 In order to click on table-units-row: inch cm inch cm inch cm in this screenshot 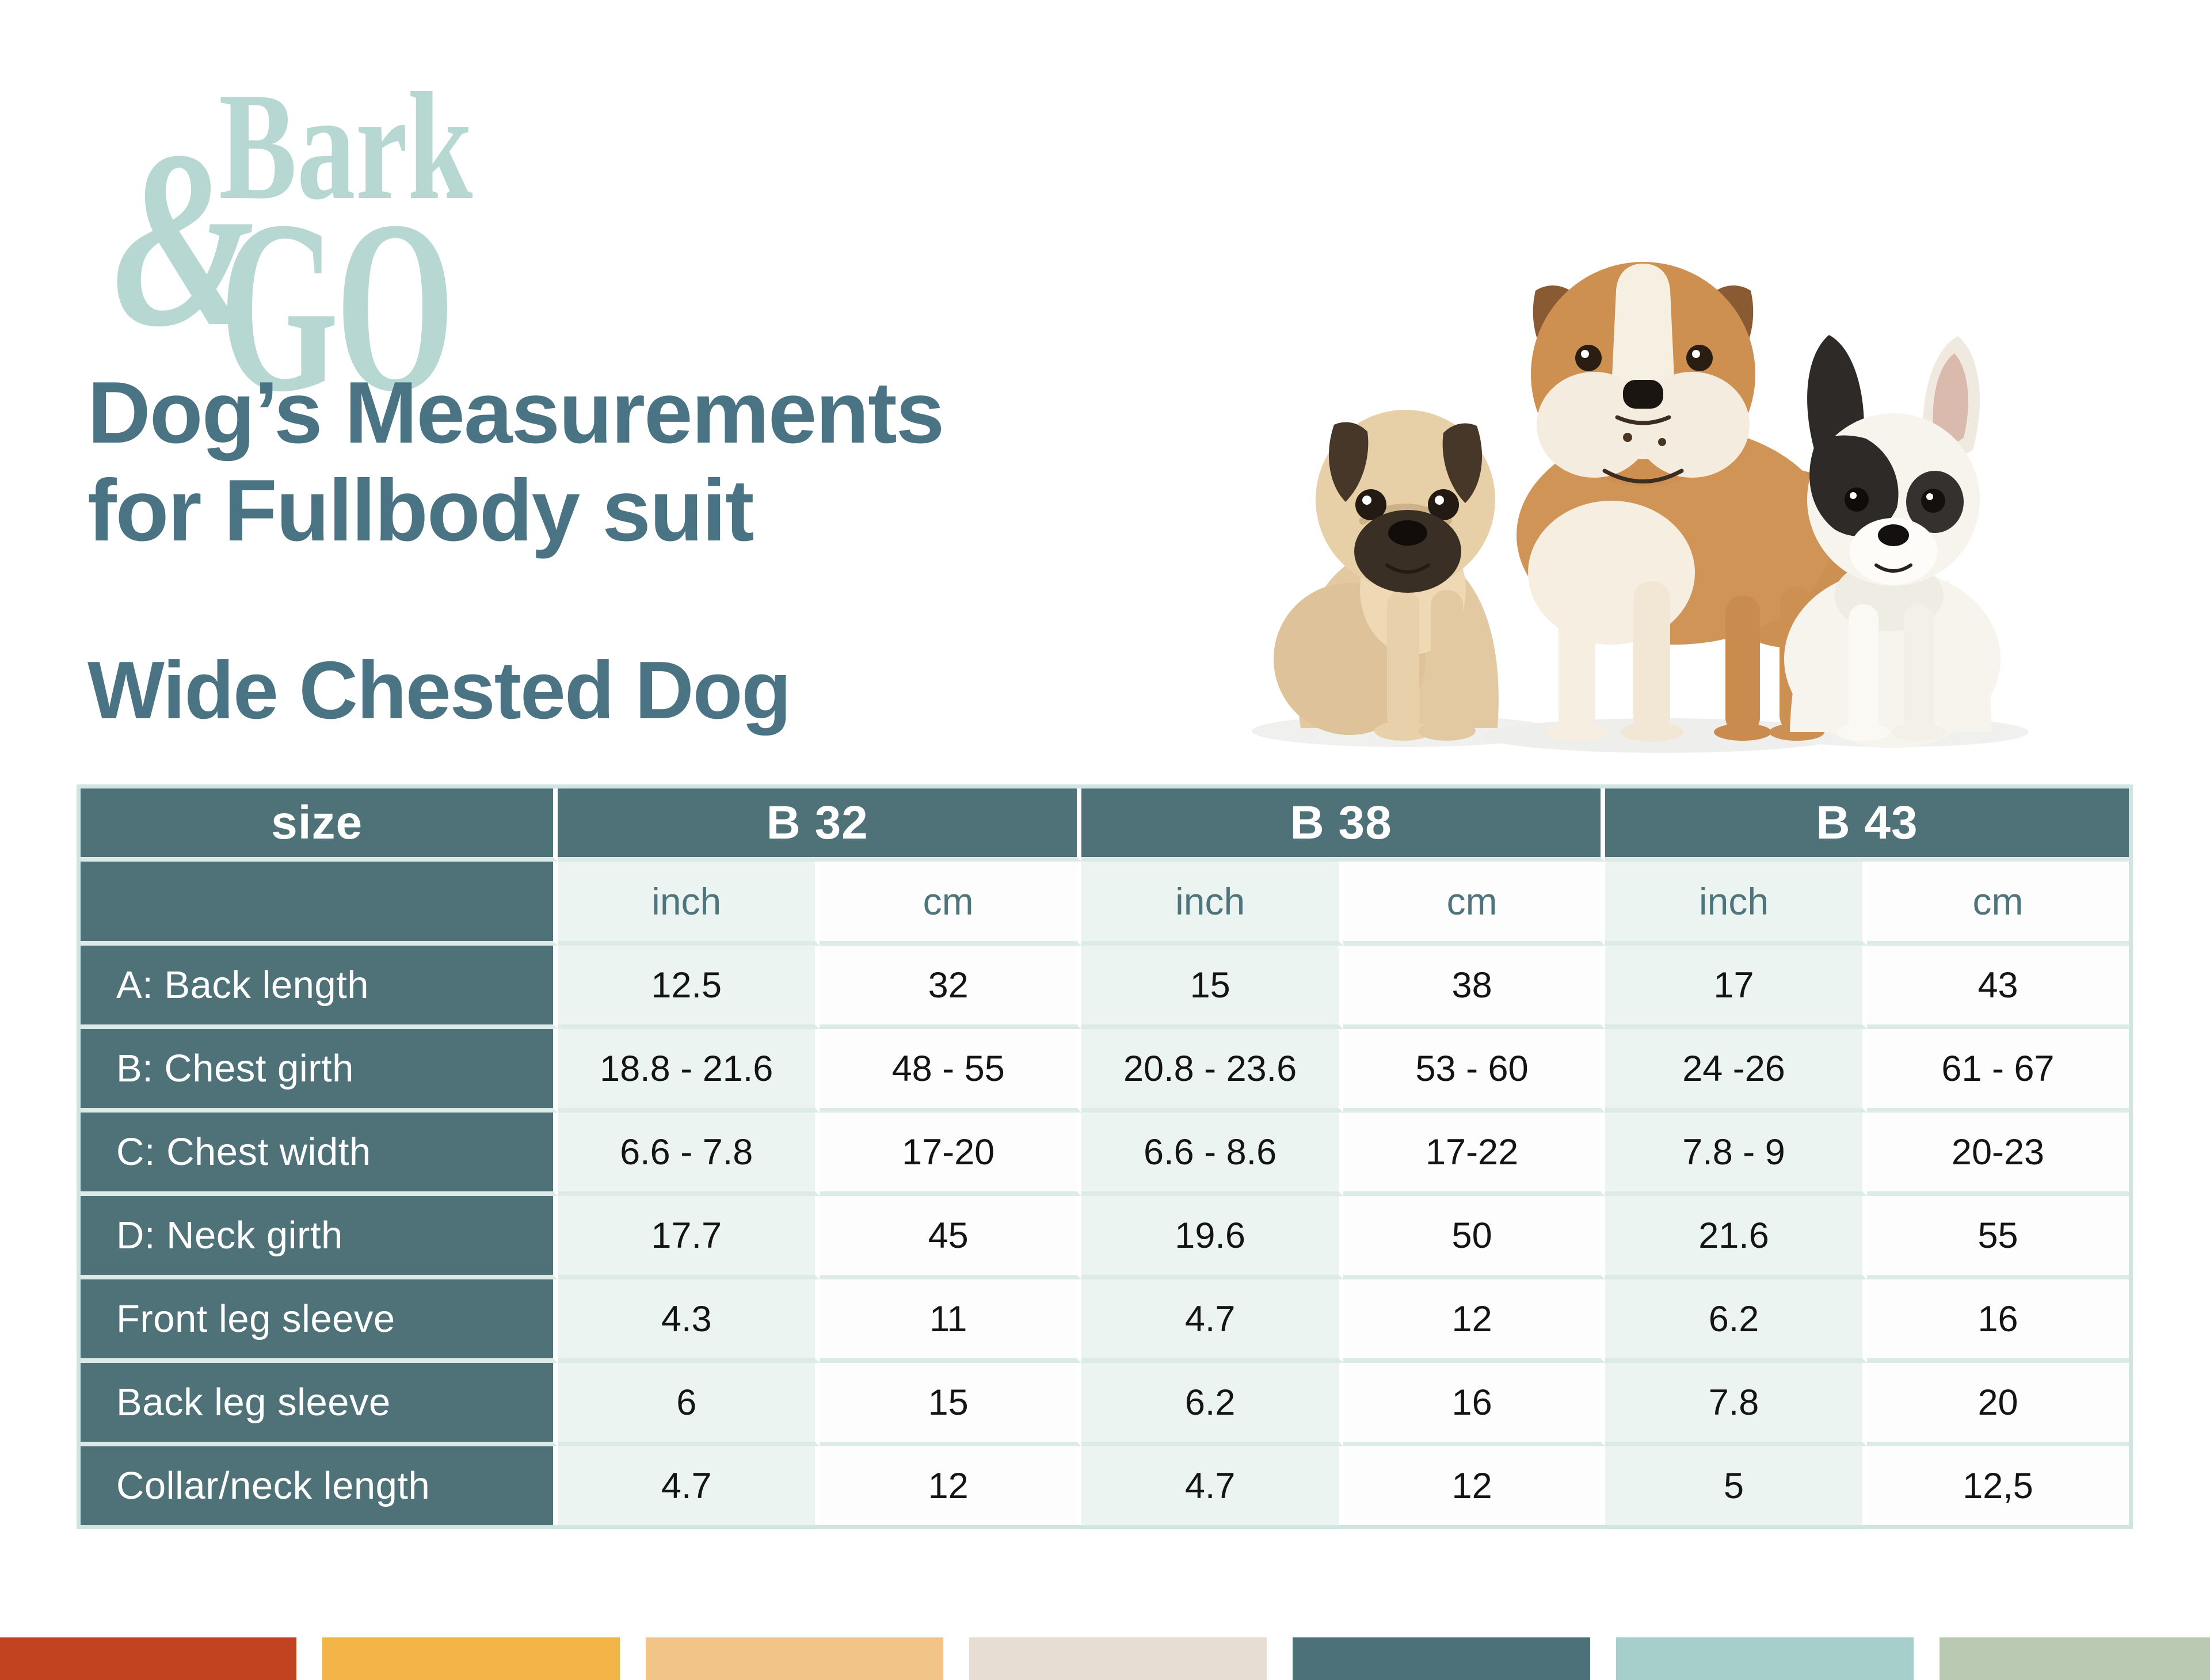, I will do `click(1105, 904)`.